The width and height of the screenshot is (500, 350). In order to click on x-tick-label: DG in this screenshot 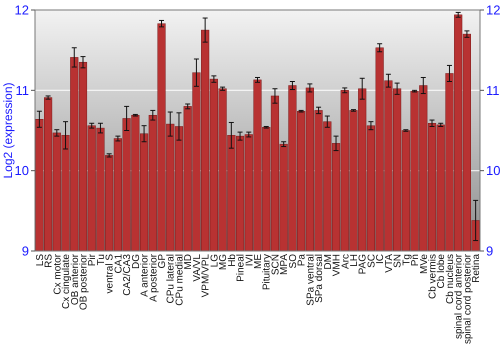, I will do `click(136, 261)`.